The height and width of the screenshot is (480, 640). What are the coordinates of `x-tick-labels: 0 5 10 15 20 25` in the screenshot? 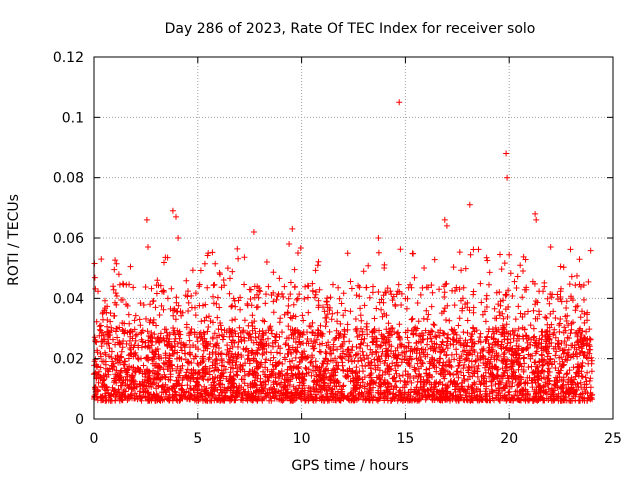 It's located at (356, 439).